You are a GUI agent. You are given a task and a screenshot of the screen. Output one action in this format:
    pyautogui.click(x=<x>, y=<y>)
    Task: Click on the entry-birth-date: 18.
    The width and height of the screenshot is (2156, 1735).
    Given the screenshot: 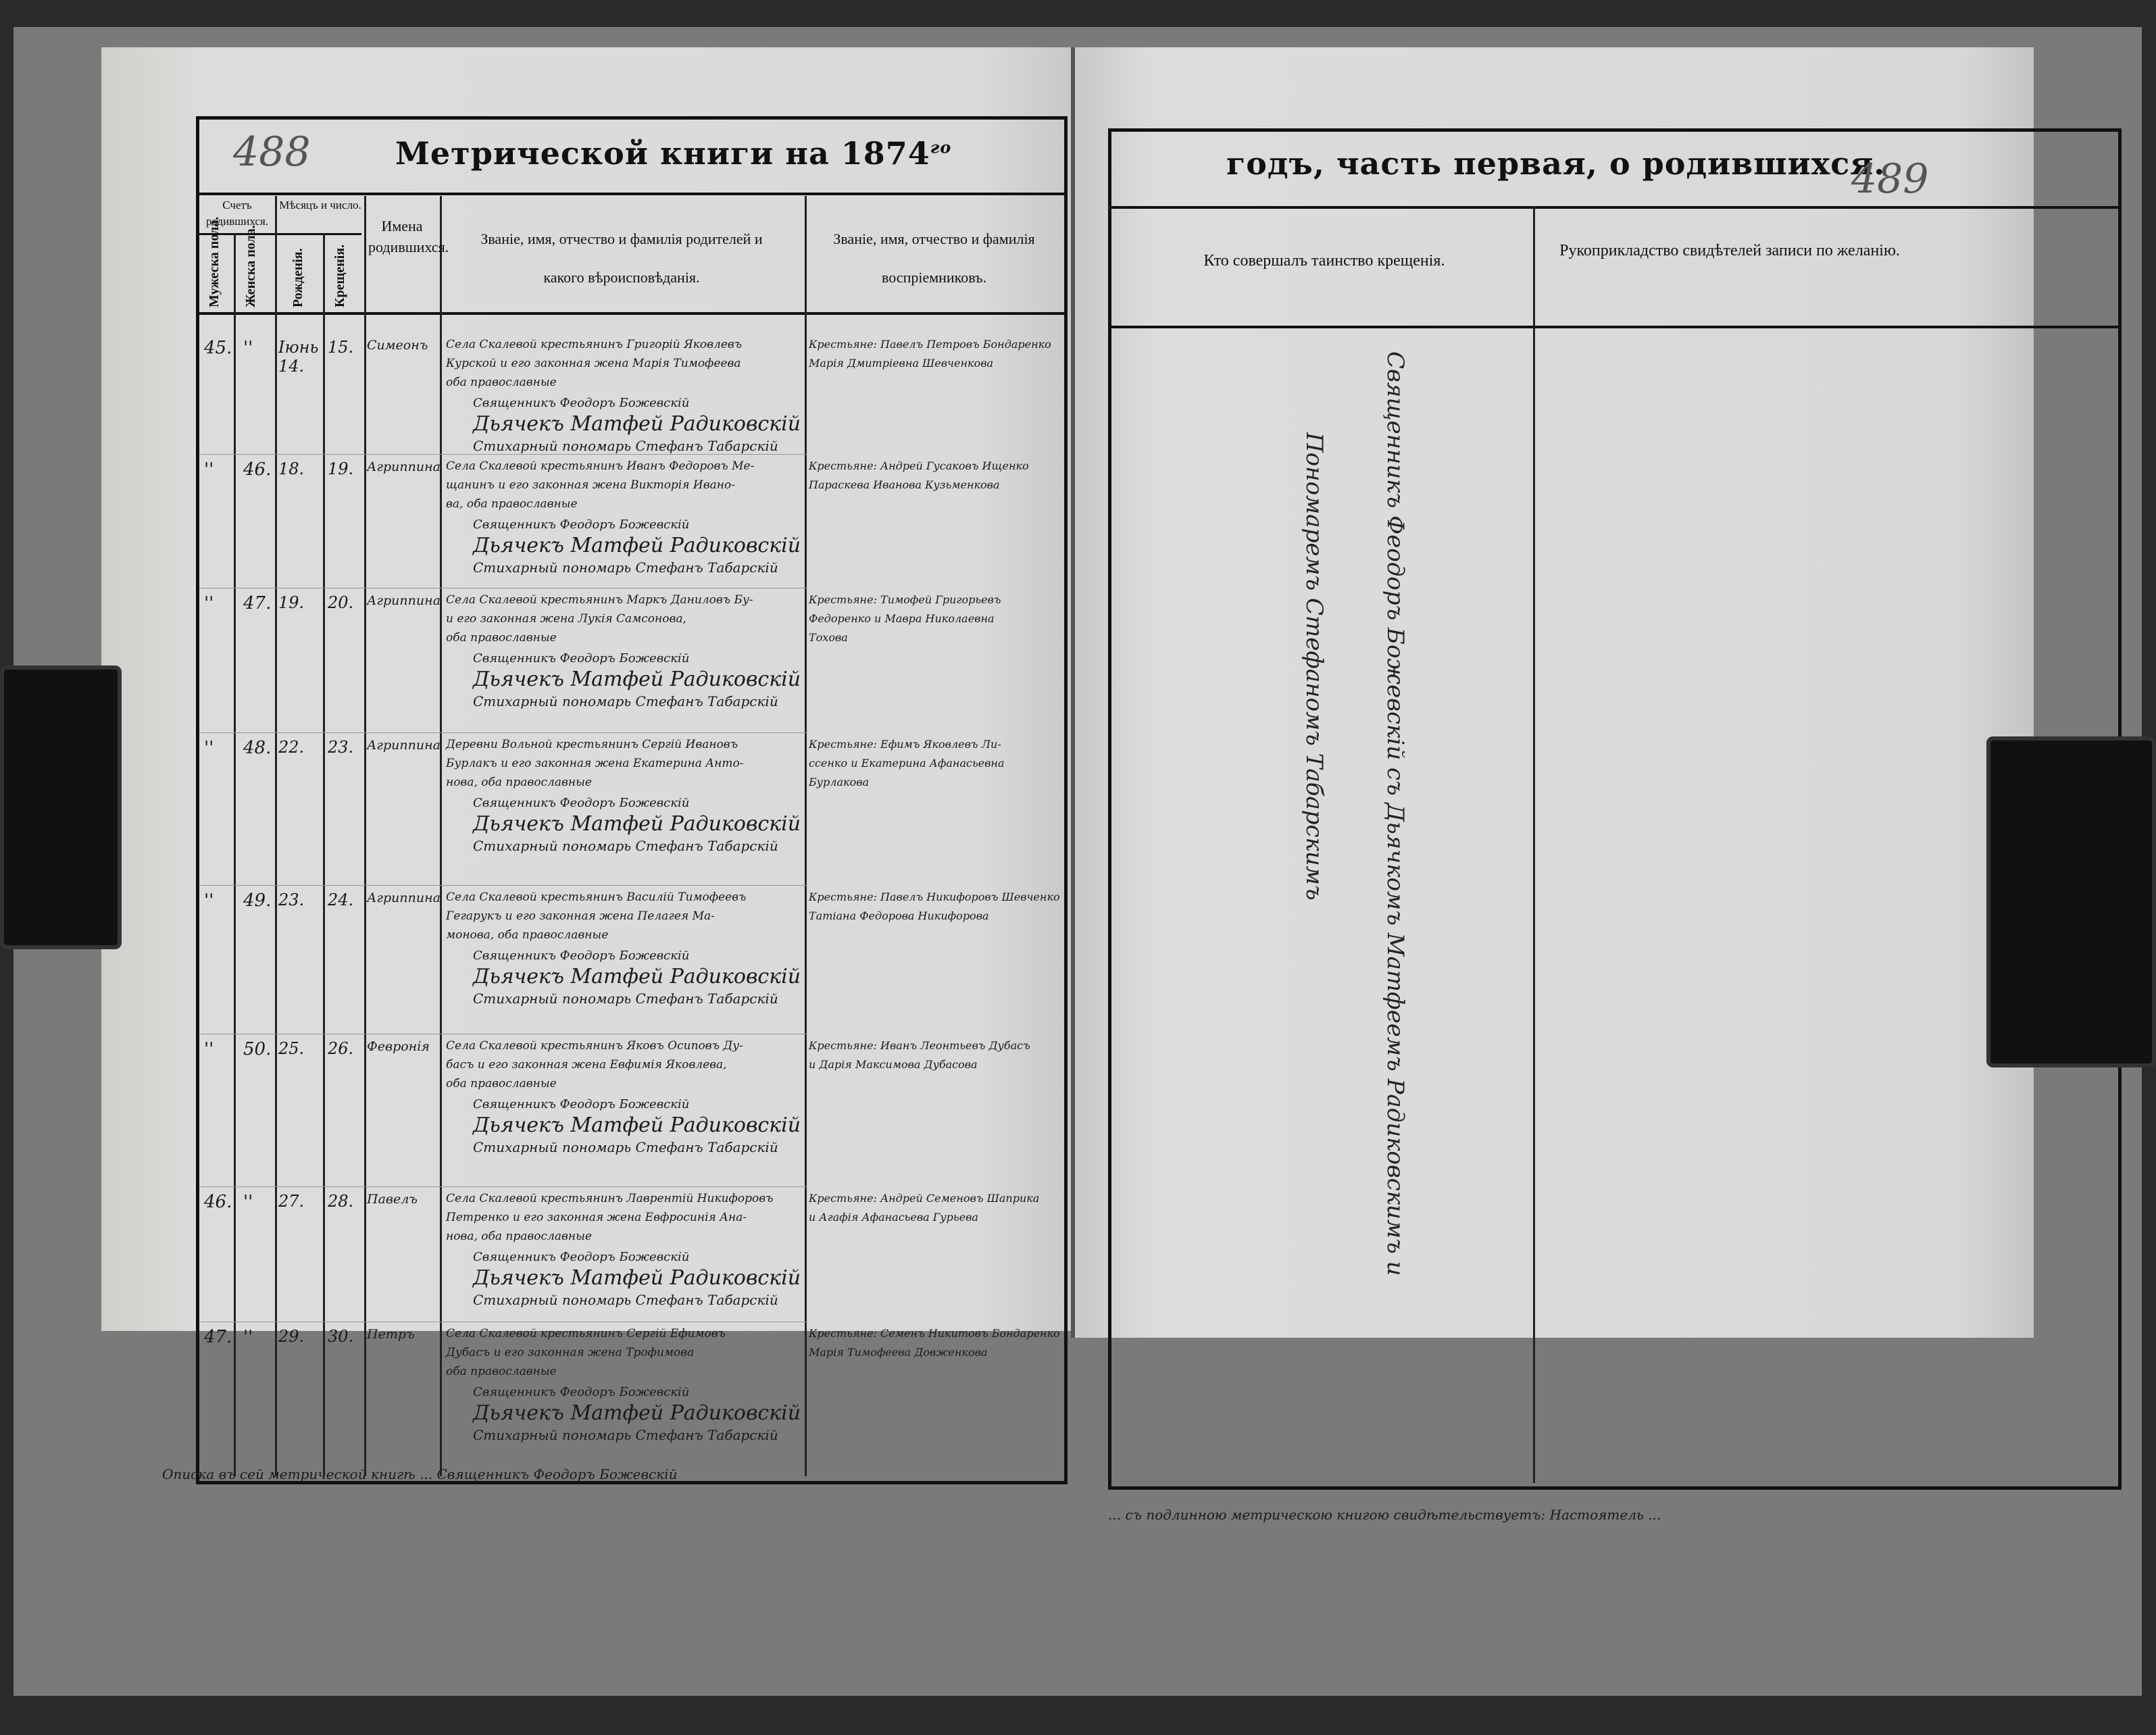 What is the action you would take?
    pyautogui.click(x=291, y=468)
    